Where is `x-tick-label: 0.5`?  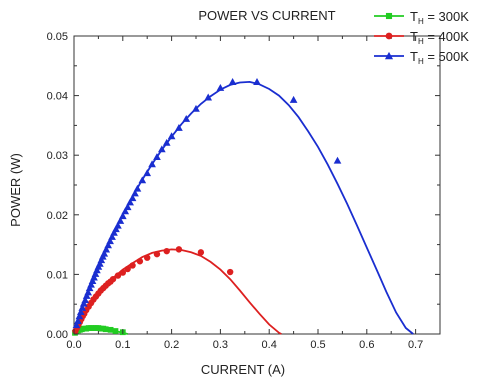 x-tick-label: 0.5 is located at coordinates (317, 345).